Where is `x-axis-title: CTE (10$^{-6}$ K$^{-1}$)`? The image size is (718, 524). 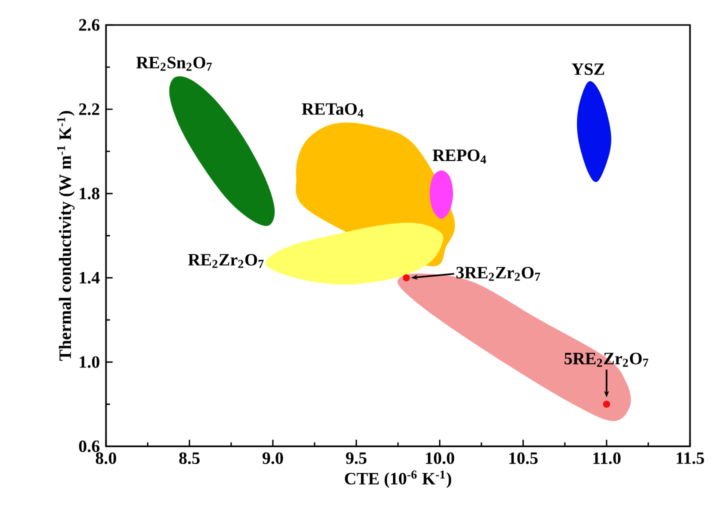 x-axis-title: CTE (10$^{-6}$ K$^{-1}$) is located at coordinates (398, 479).